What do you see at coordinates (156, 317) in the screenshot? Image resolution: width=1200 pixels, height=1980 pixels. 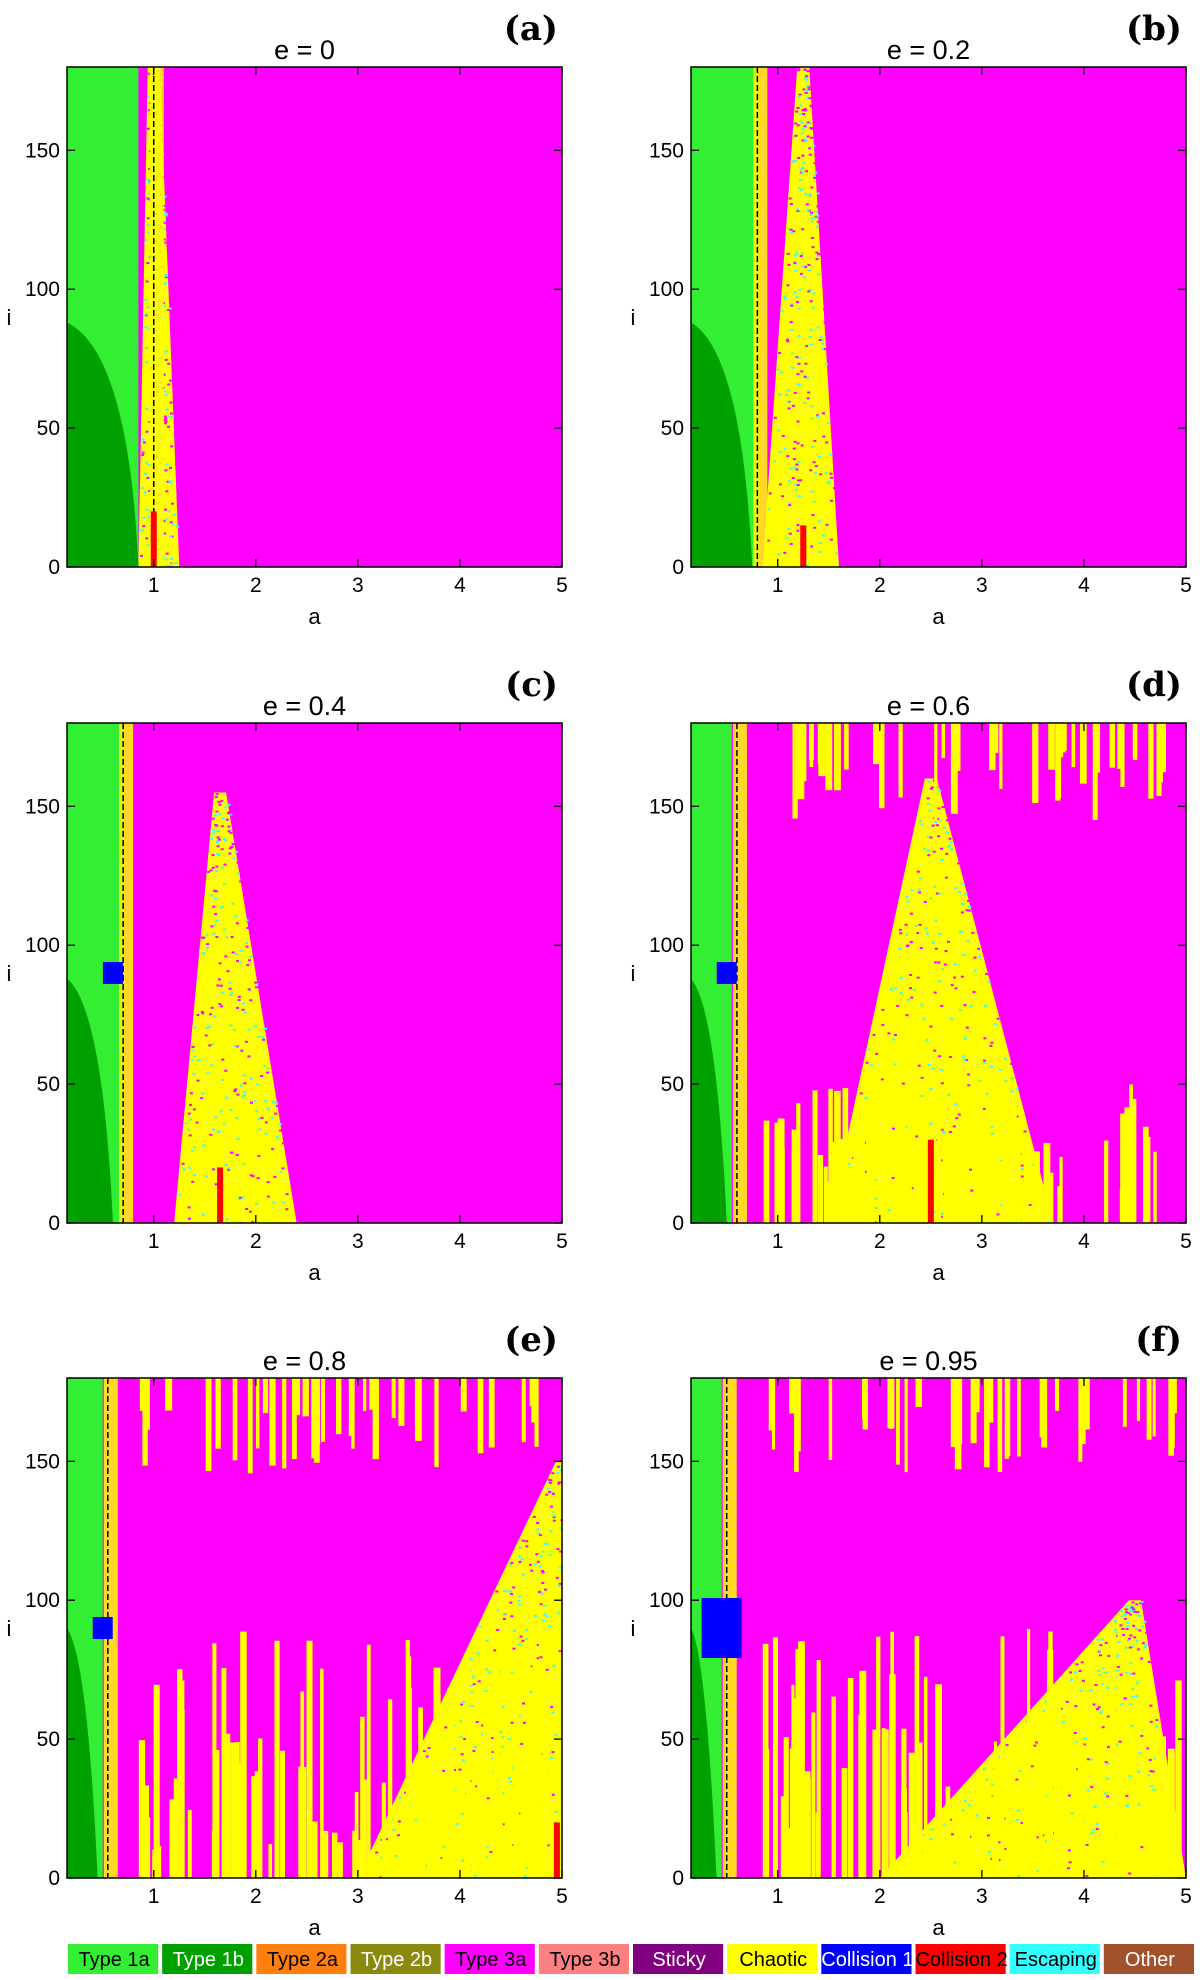 I see `separatrix-chaotic-strip` at bounding box center [156, 317].